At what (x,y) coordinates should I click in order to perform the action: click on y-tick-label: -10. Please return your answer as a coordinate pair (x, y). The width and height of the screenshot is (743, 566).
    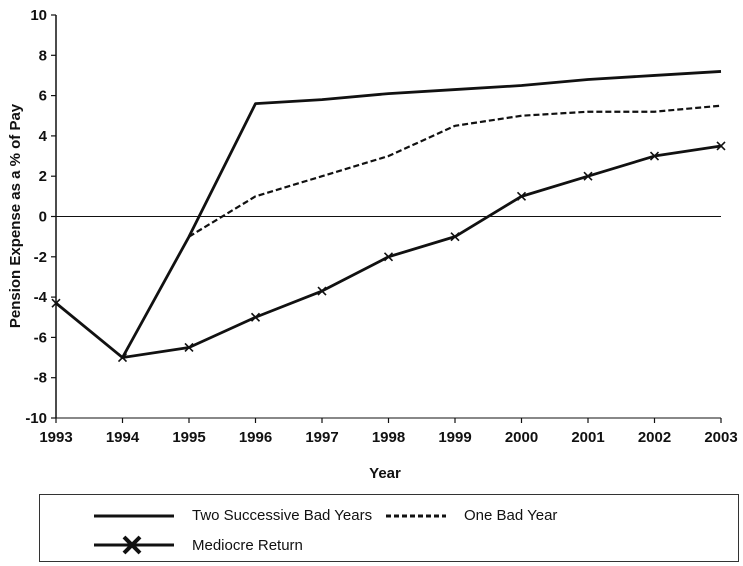
    Looking at the image, I should click on (36, 418).